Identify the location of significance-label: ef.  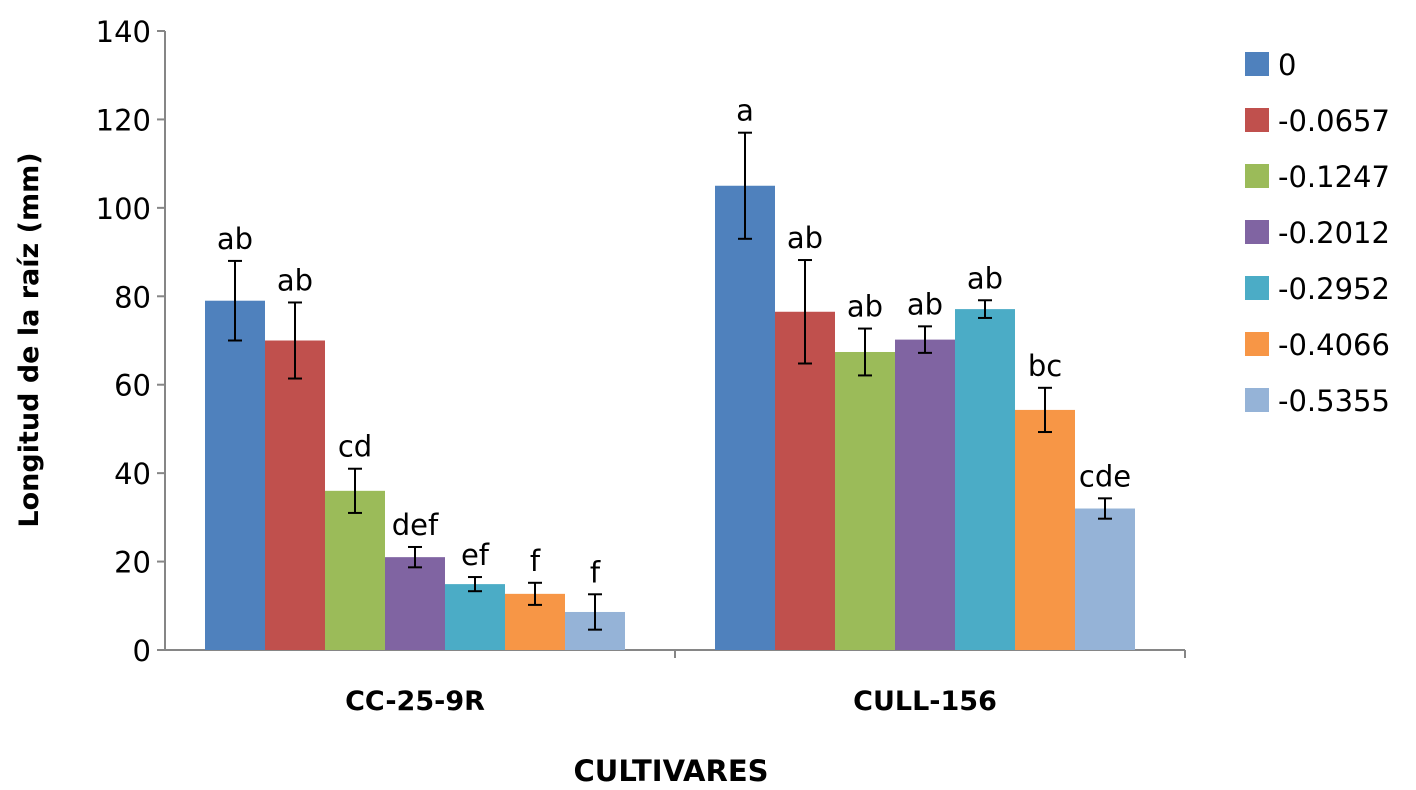
(475, 555).